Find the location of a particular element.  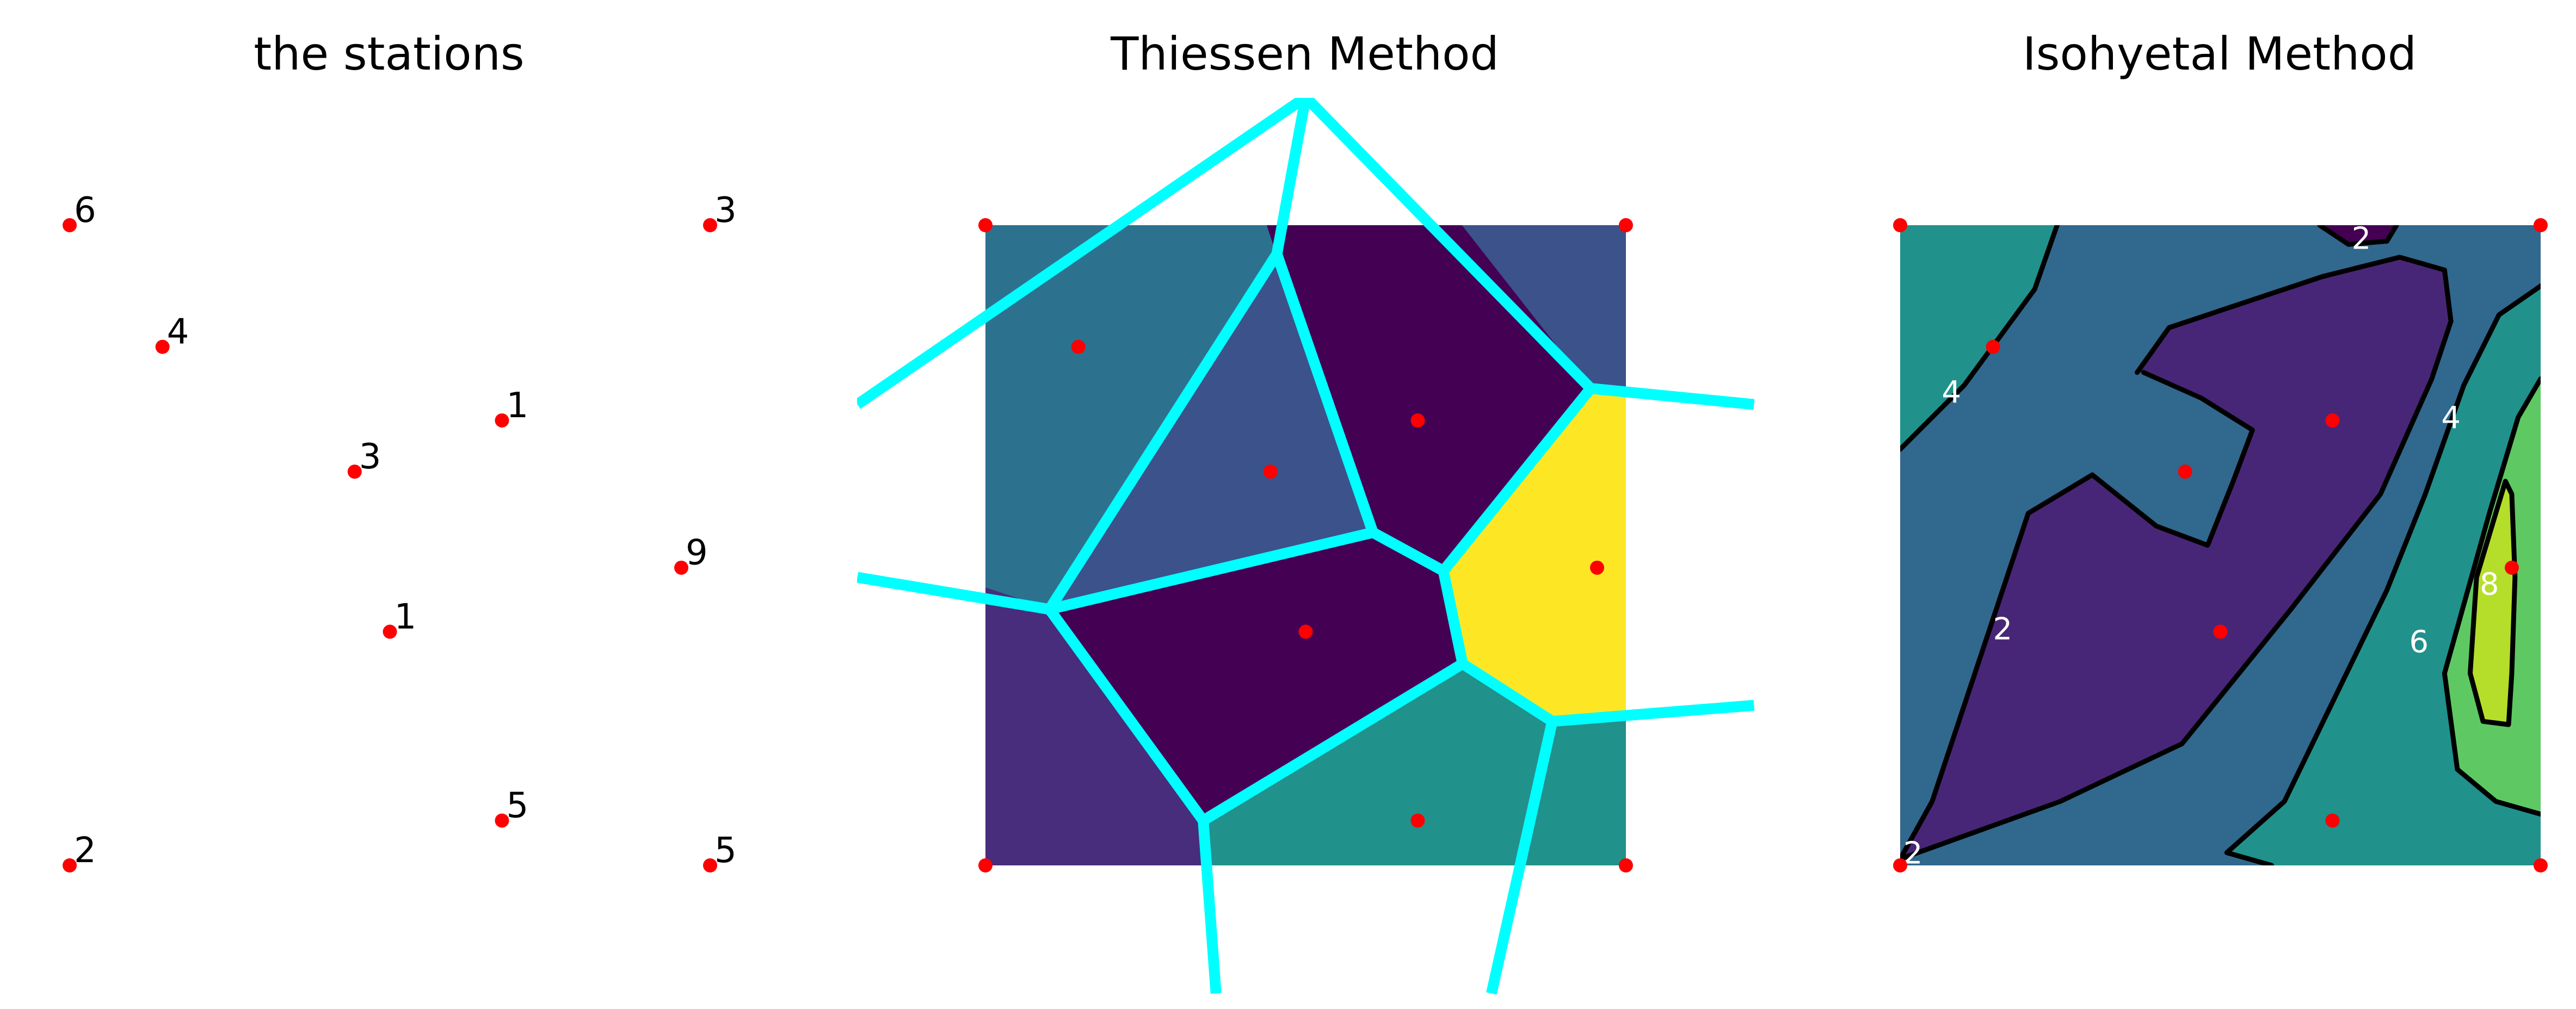

station-value-label: 4 is located at coordinates (178, 332).